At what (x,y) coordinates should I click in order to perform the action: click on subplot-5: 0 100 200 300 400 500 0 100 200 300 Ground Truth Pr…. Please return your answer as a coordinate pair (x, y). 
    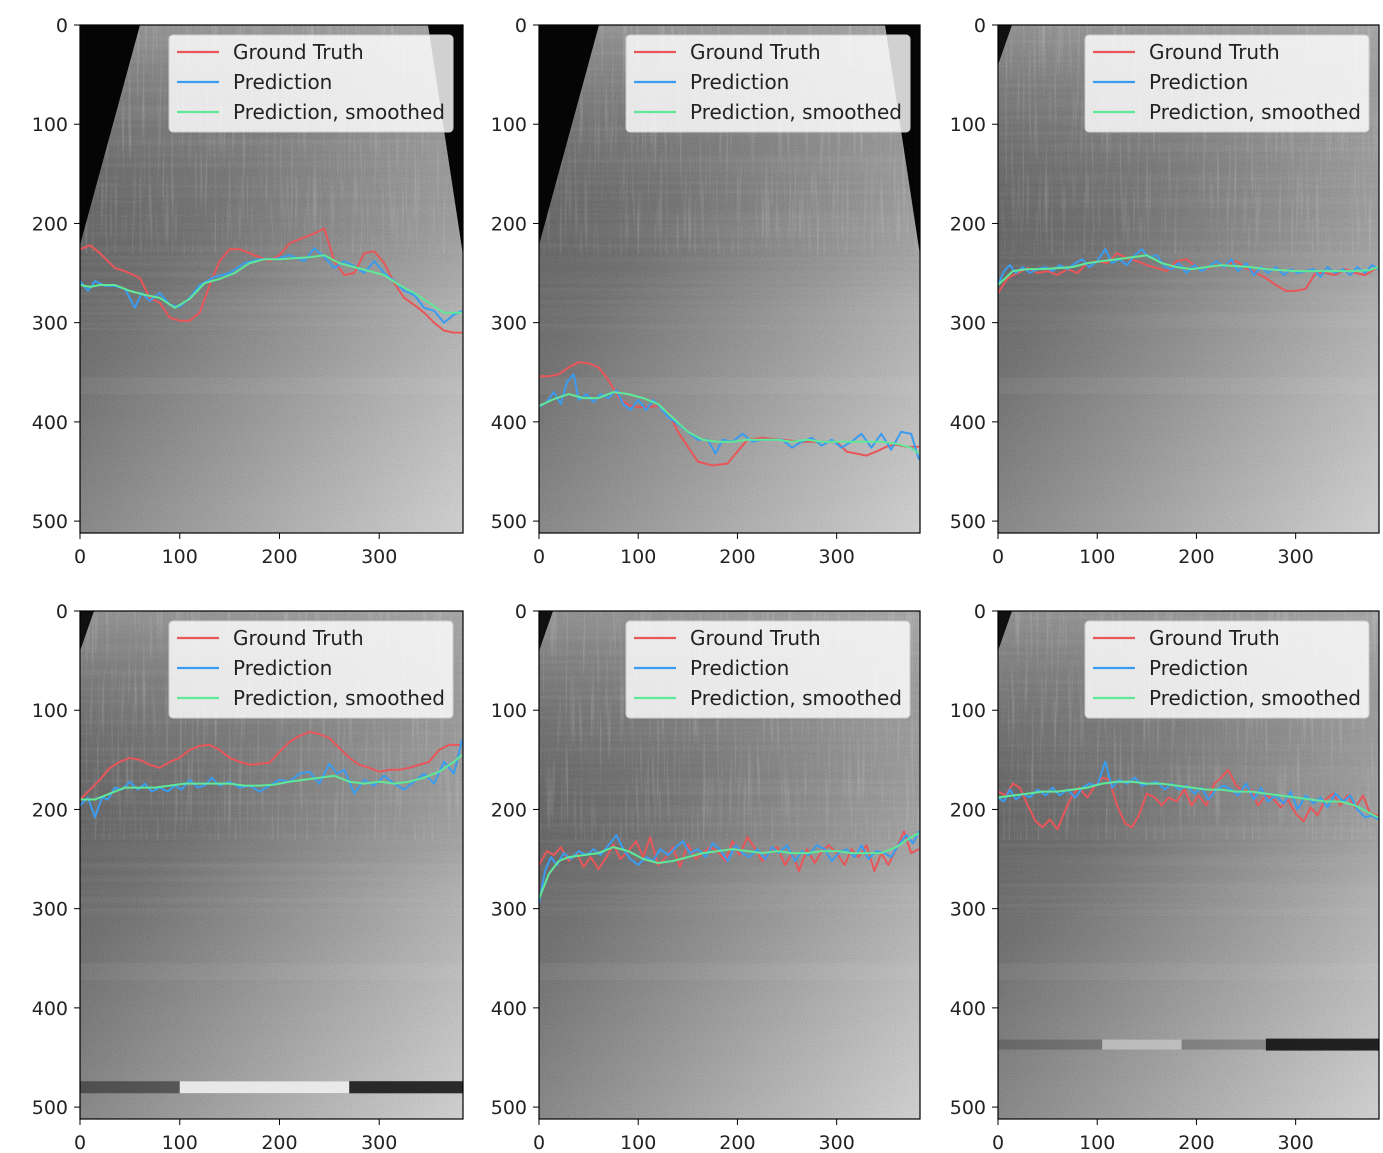
    Looking at the image, I should click on (706, 877).